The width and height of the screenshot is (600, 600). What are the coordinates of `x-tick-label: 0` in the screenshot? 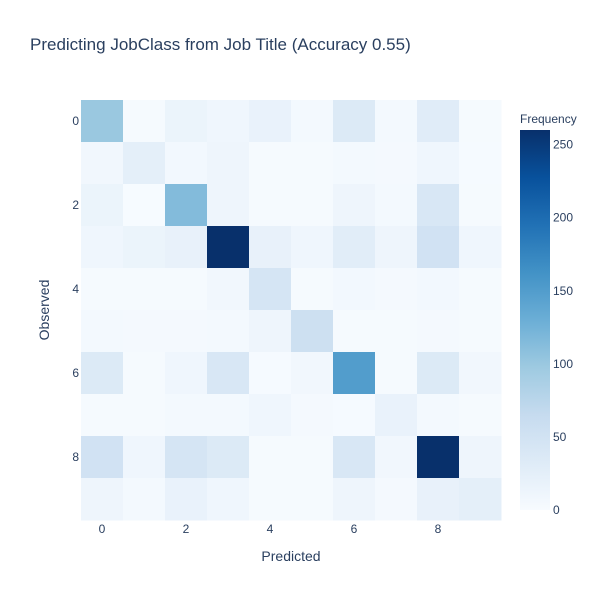 It's located at (102, 529).